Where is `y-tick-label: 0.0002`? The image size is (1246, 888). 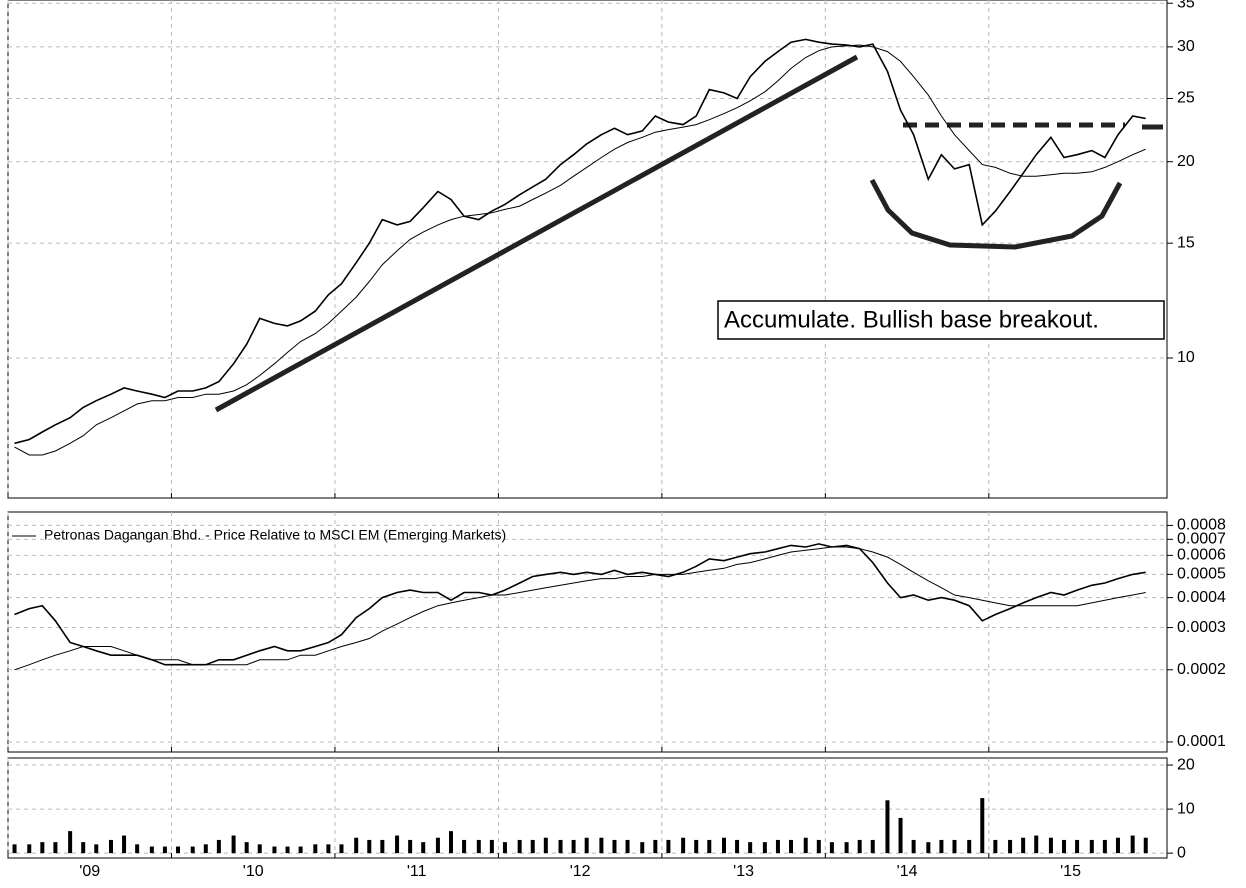 y-tick-label: 0.0002 is located at coordinates (1201, 669).